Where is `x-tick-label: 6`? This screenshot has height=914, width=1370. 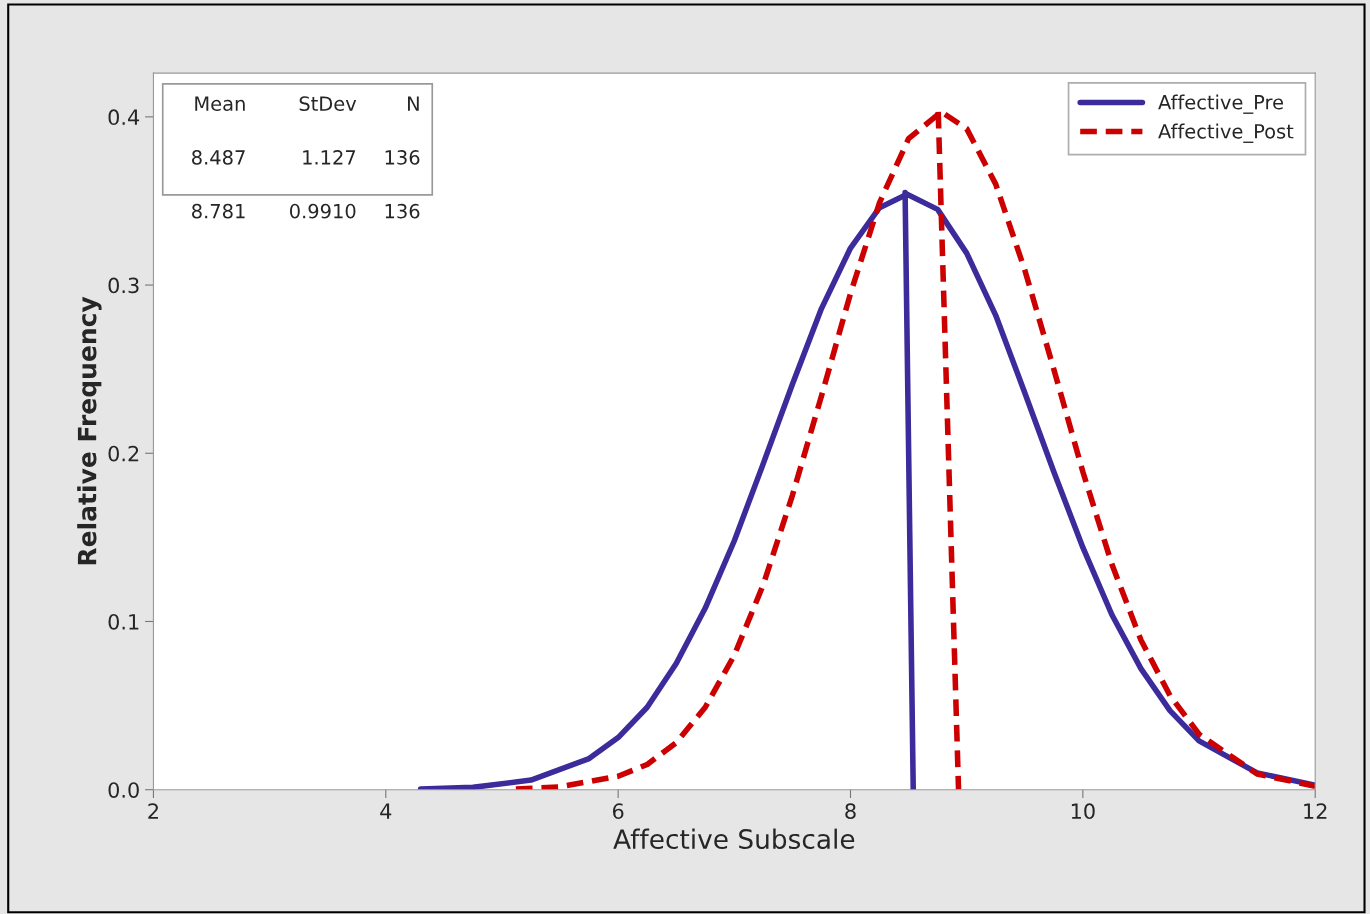
x-tick-label: 6 is located at coordinates (618, 811).